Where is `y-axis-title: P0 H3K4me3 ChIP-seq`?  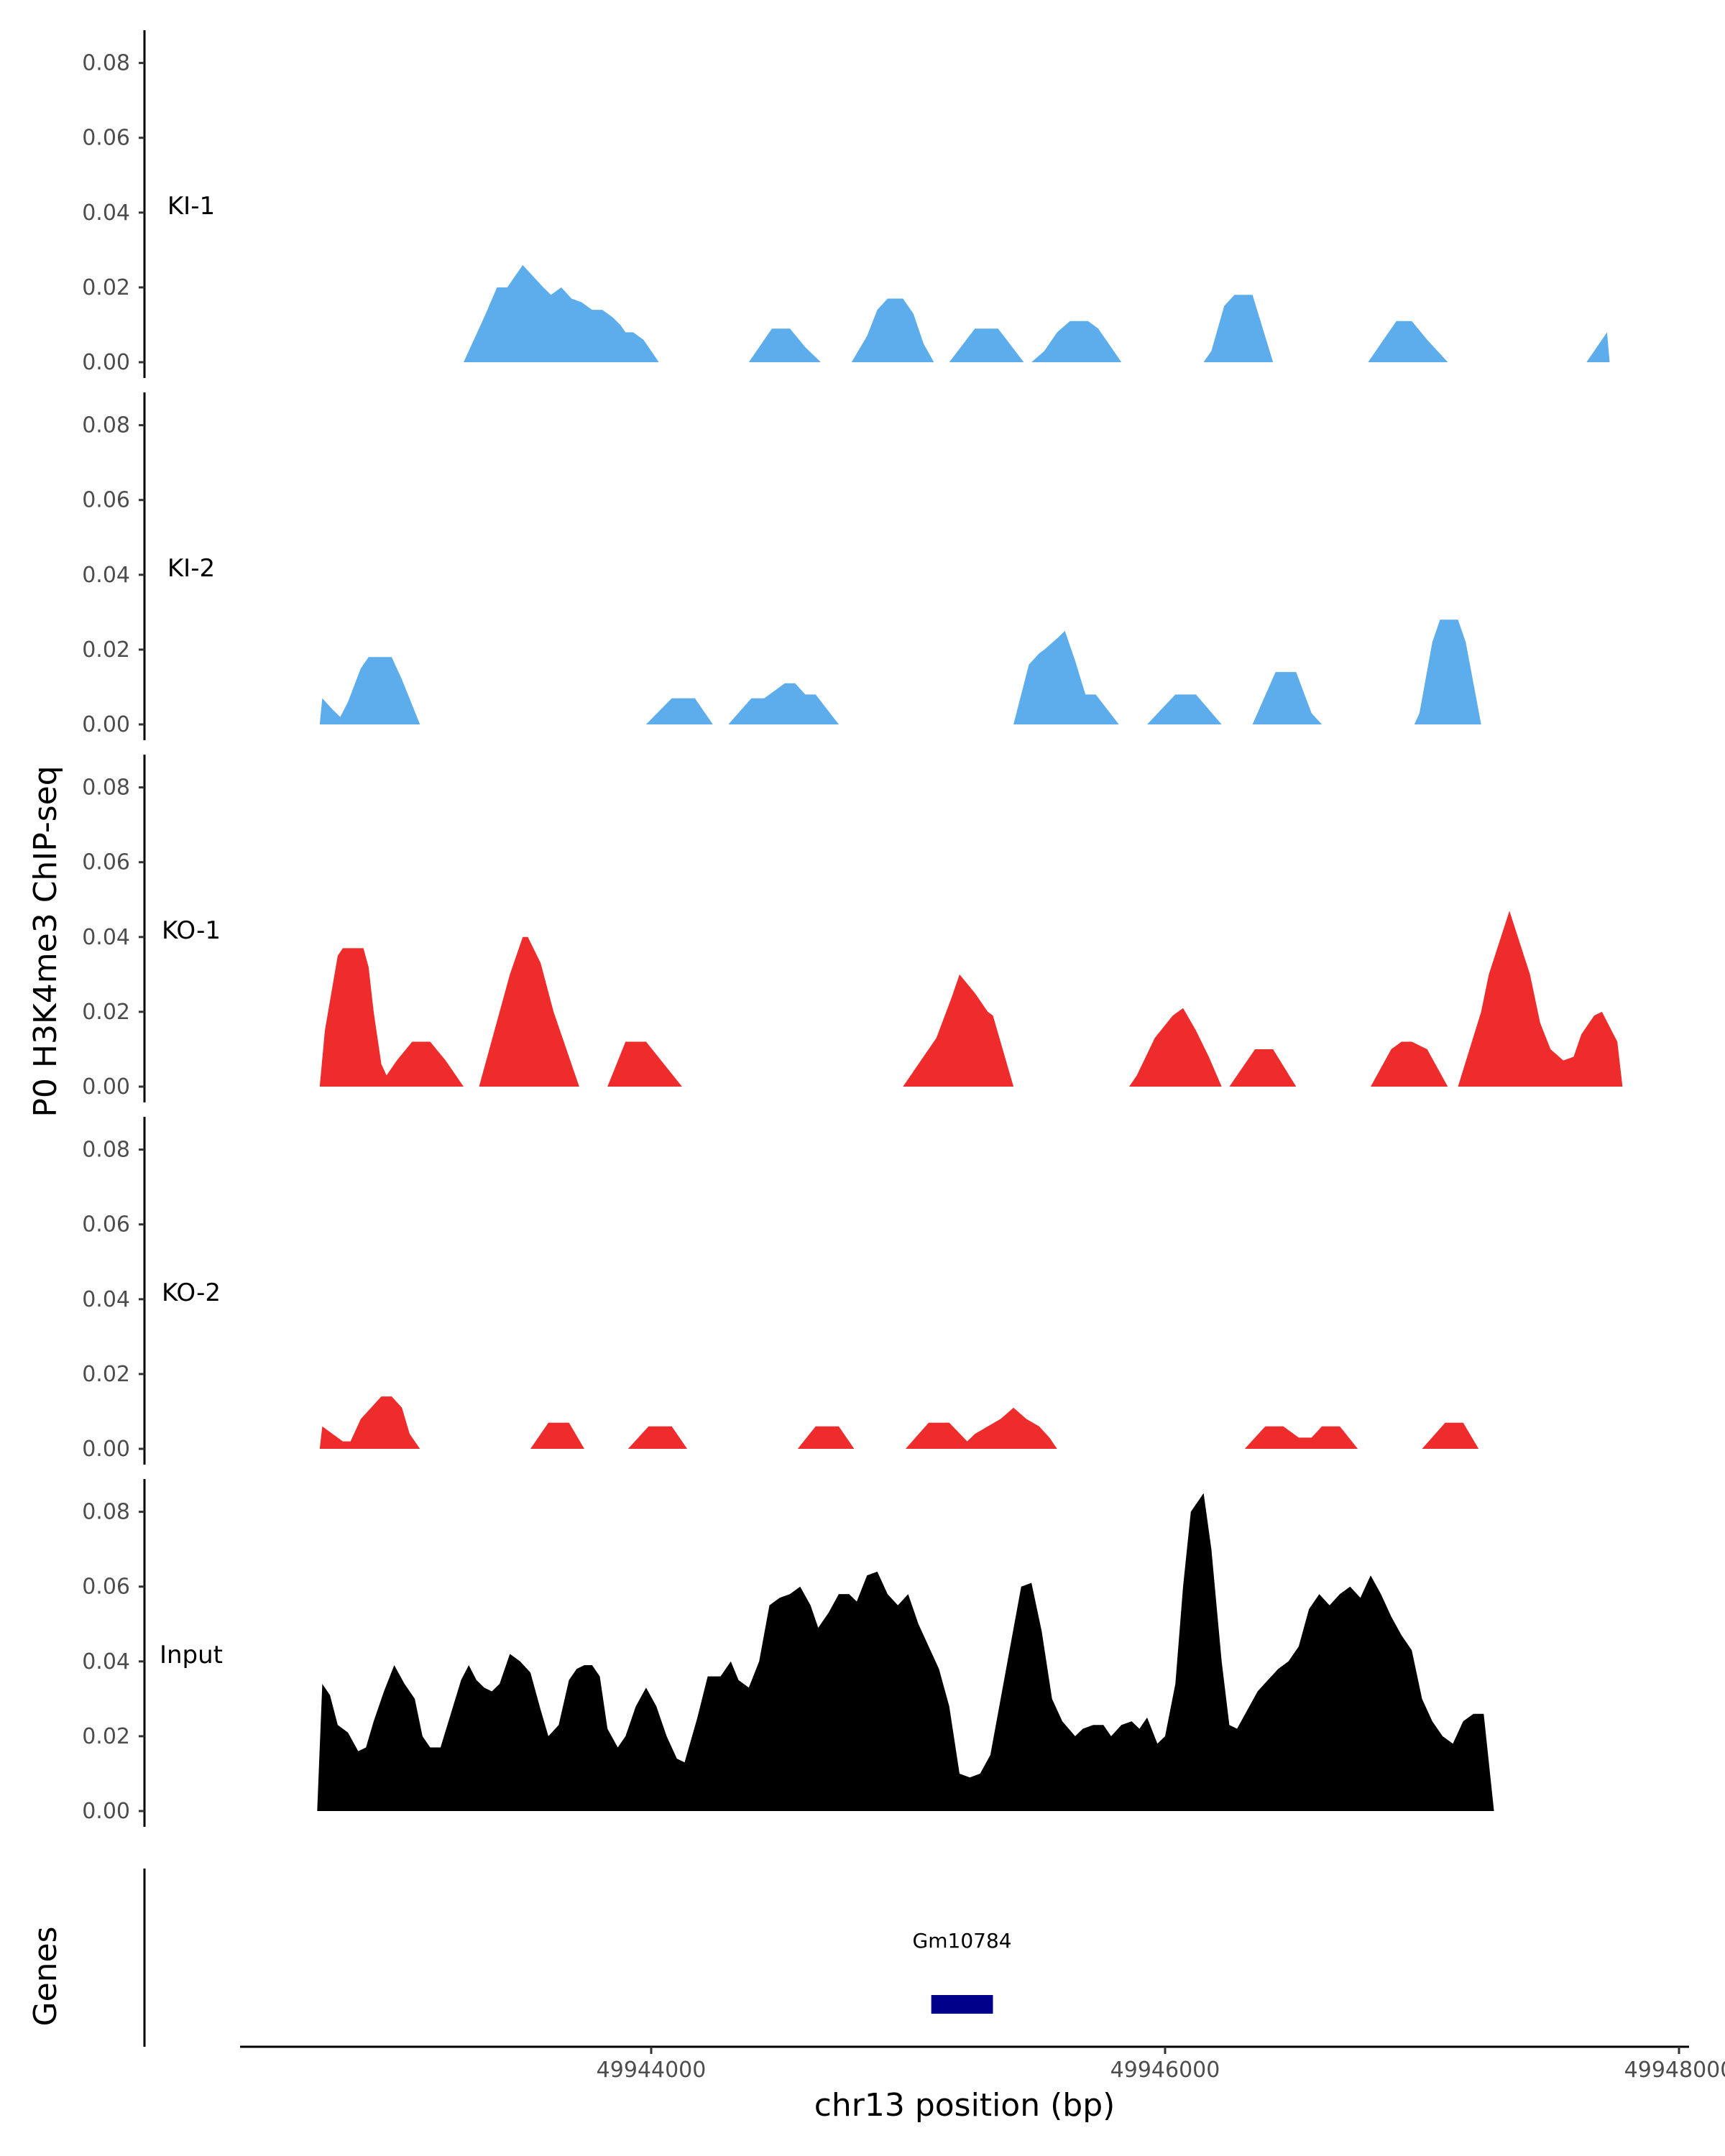 y-axis-title: P0 H3K4me3 ChIP-seq is located at coordinates (45, 941).